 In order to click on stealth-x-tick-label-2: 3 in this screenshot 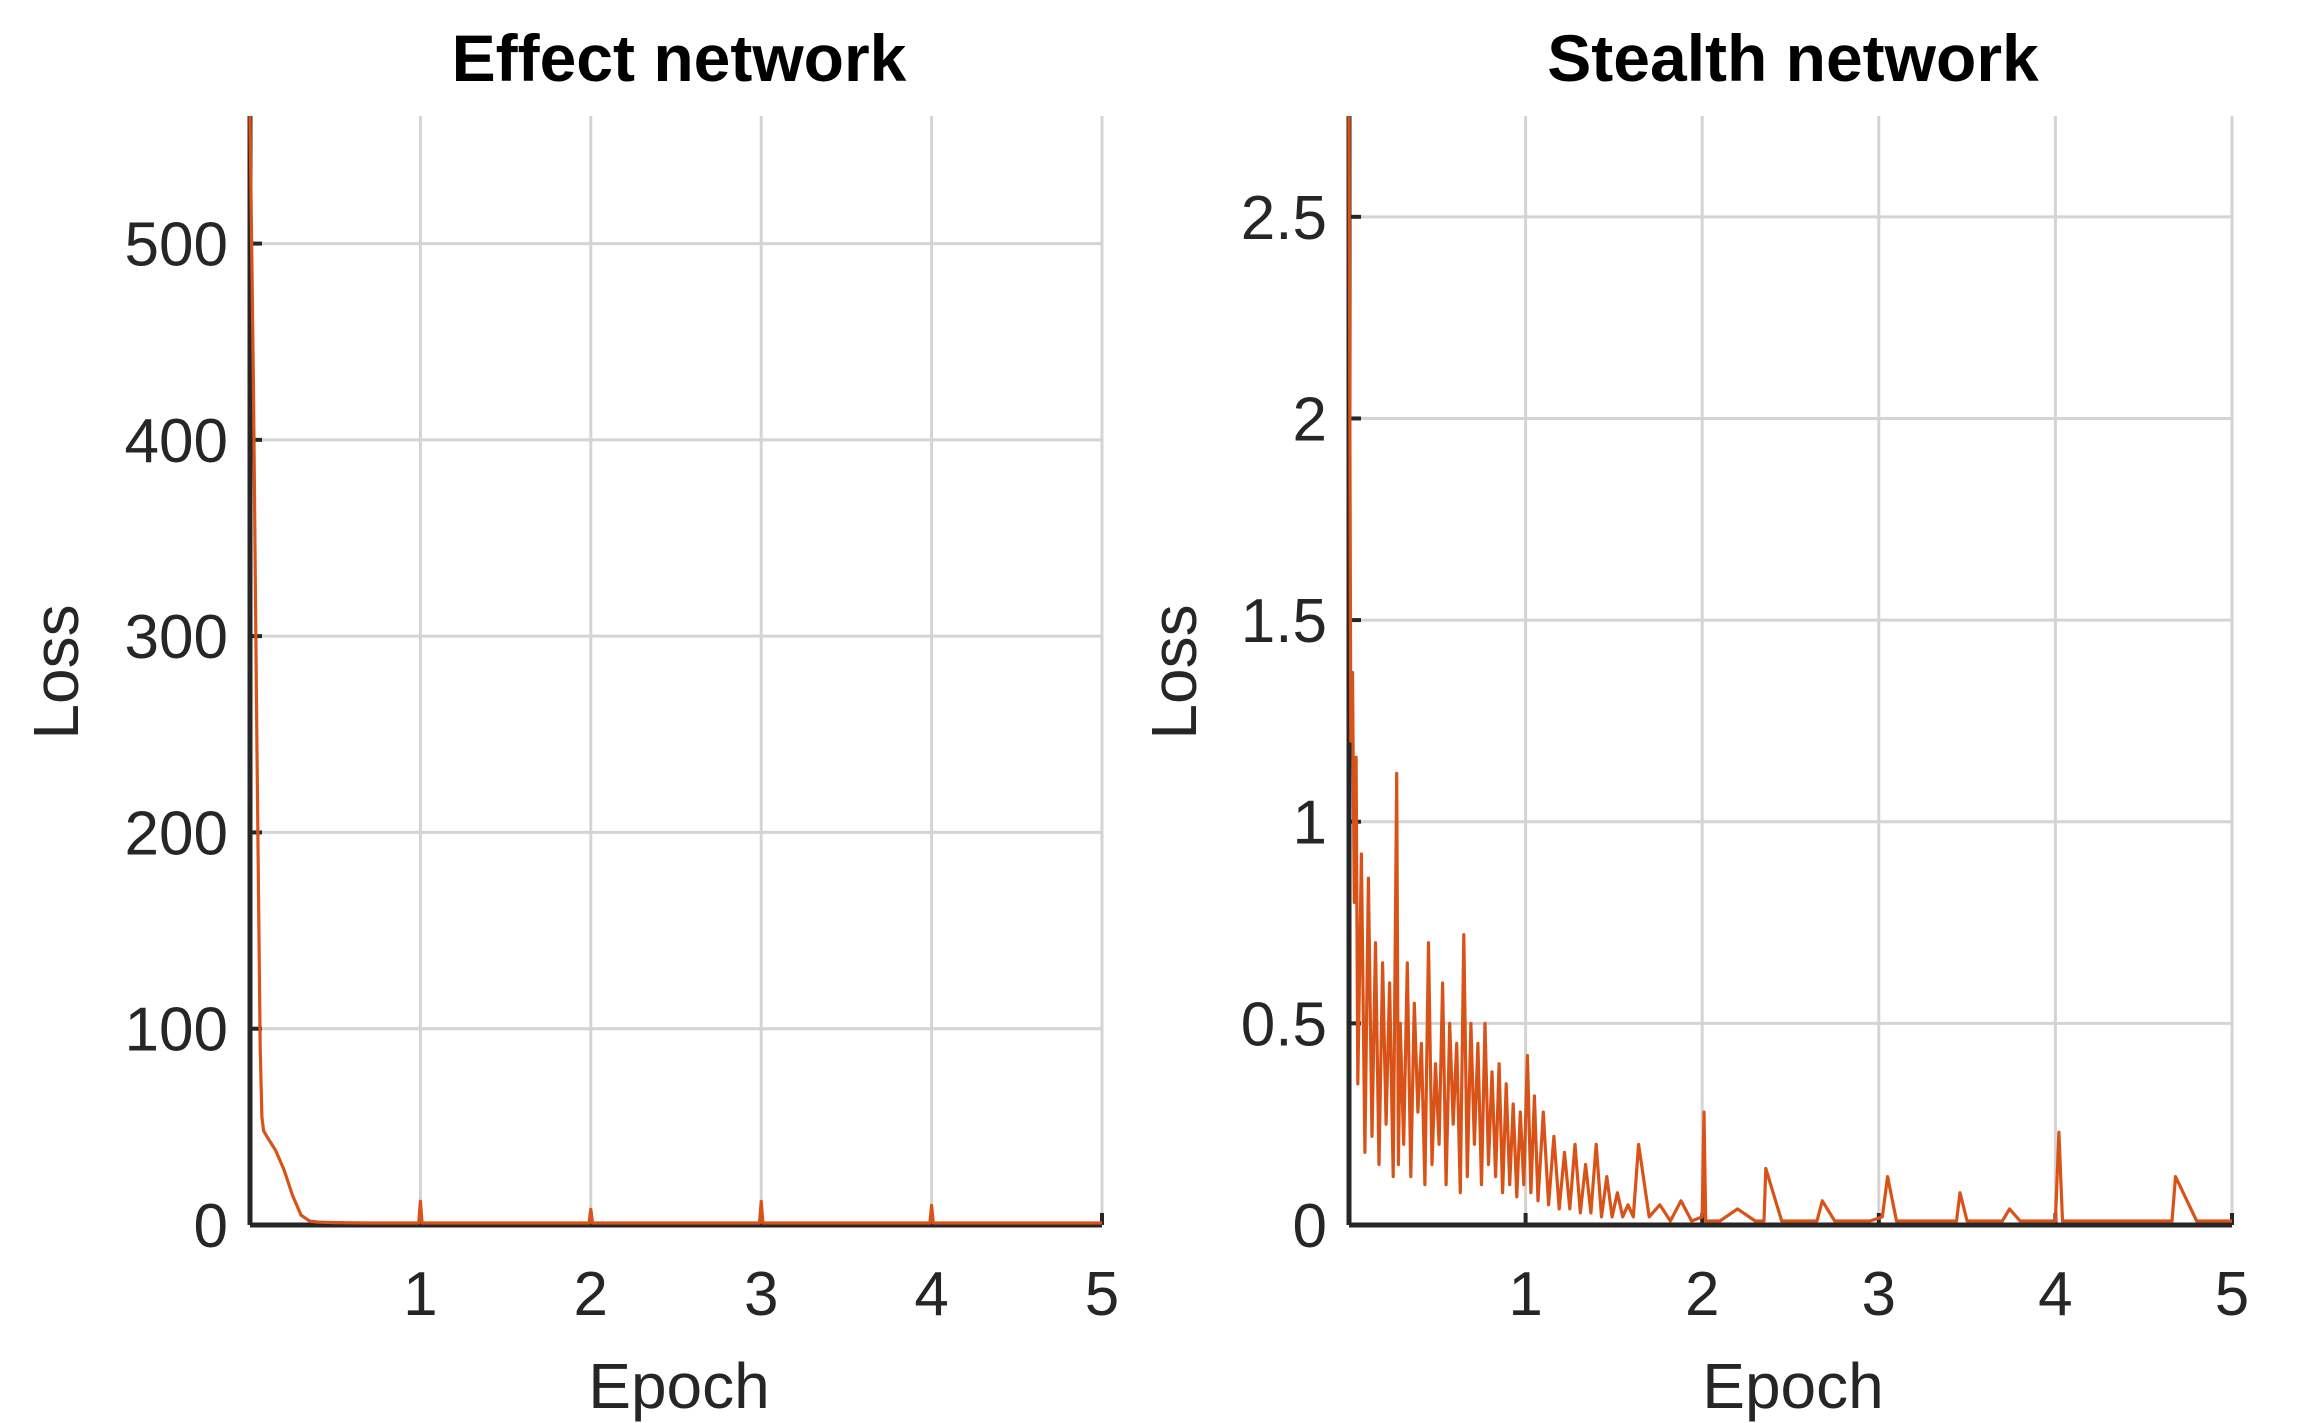, I will do `click(1879, 1294)`.